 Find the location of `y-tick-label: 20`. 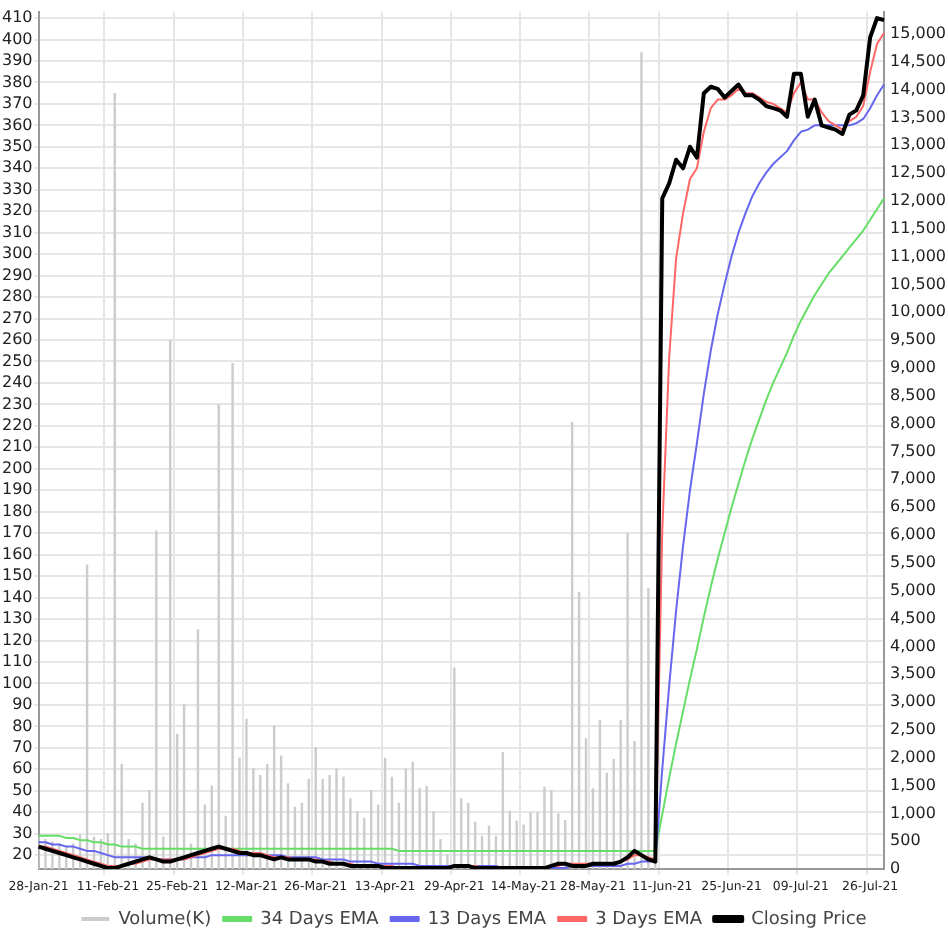

y-tick-label: 20 is located at coordinates (22, 854).